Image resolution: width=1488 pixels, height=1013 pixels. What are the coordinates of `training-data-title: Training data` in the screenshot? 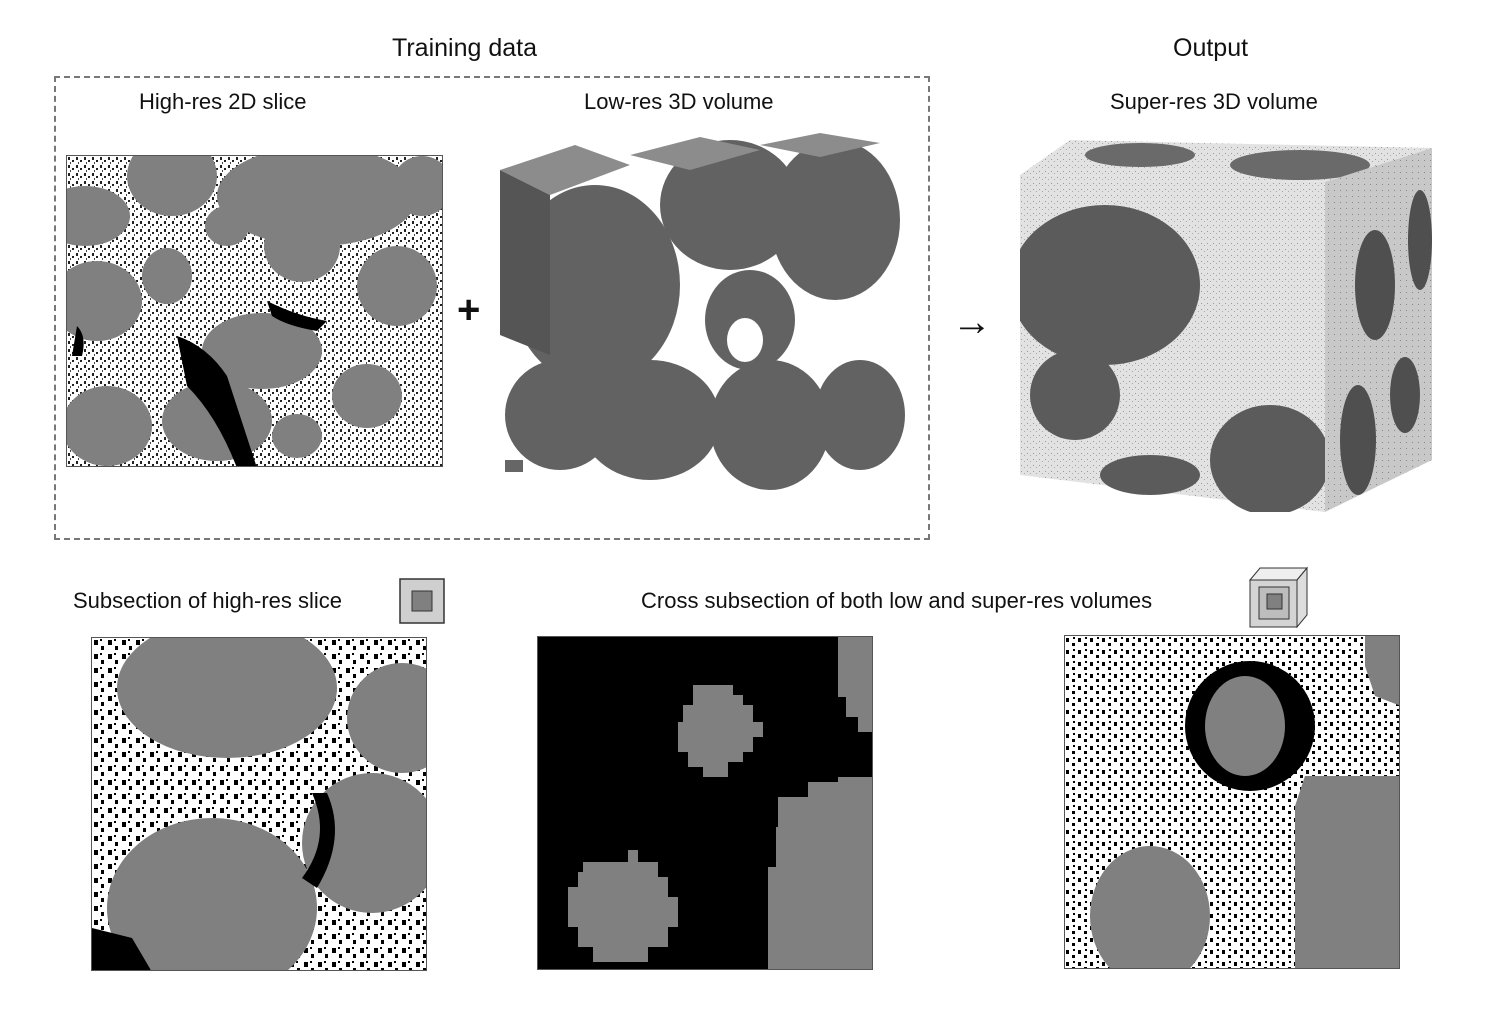 It's located at (464, 48).